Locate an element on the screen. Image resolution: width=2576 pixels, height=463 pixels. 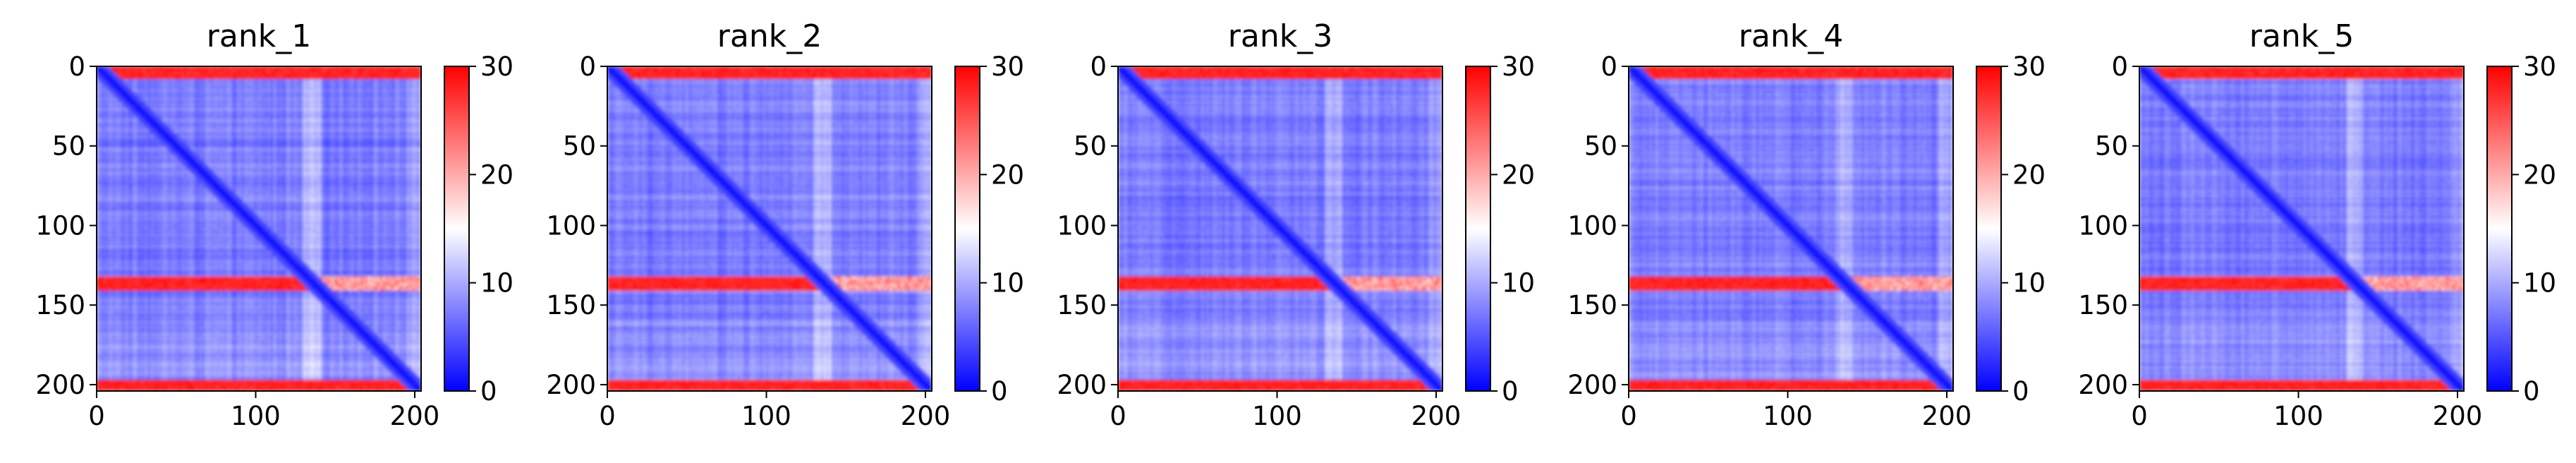
panel-title: rank_2 is located at coordinates (769, 36).